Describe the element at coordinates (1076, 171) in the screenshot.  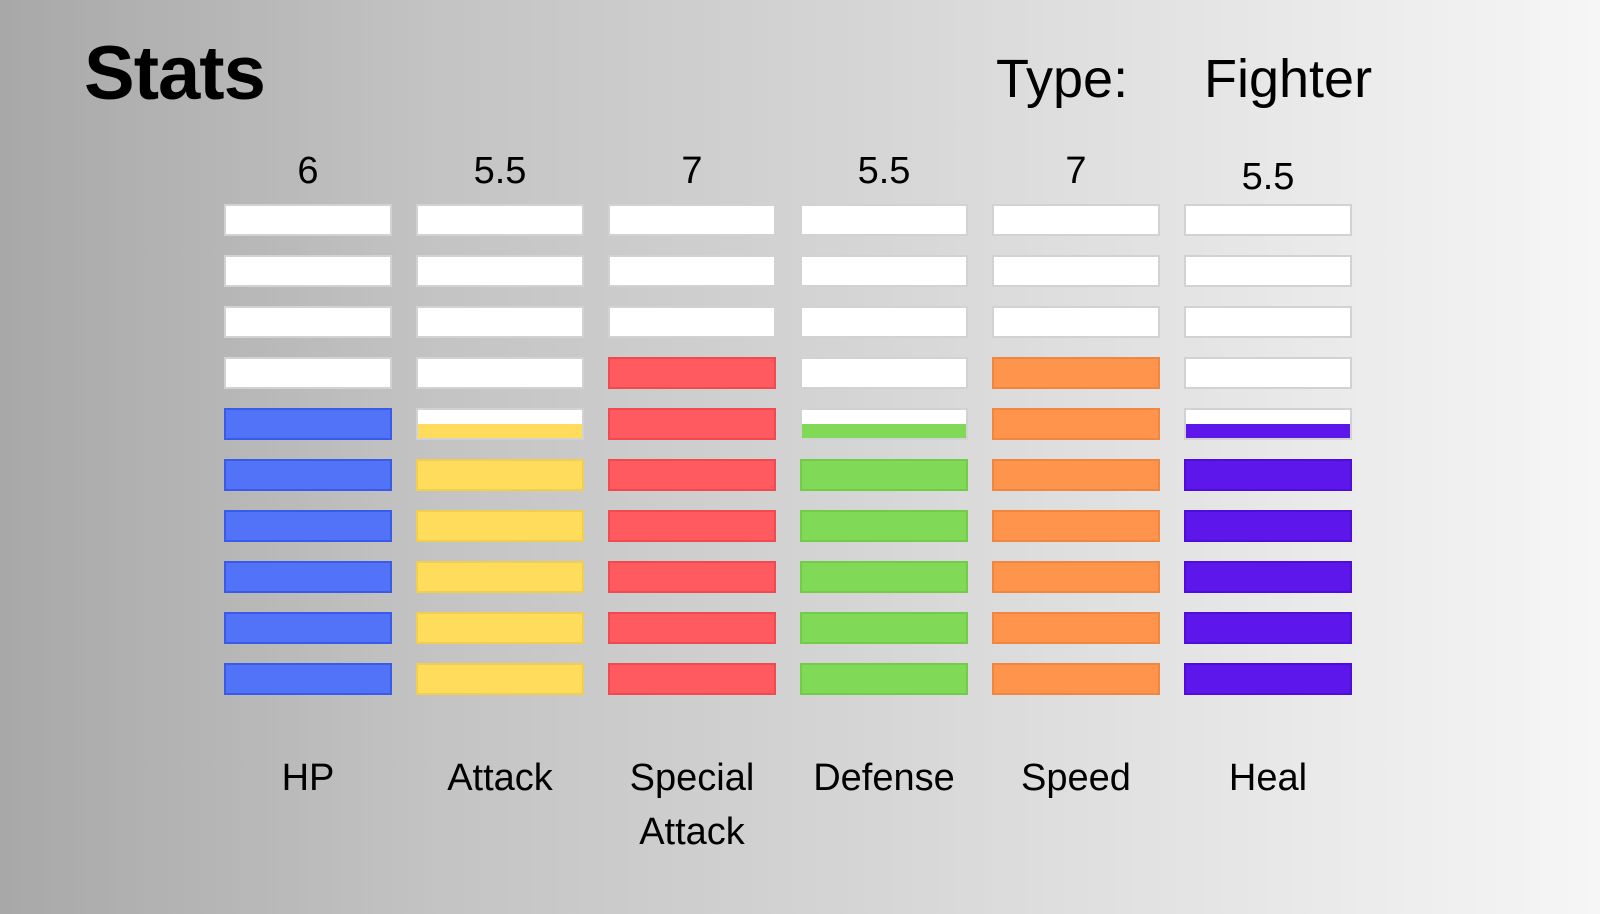
I see `stat-value-speed: 7` at that location.